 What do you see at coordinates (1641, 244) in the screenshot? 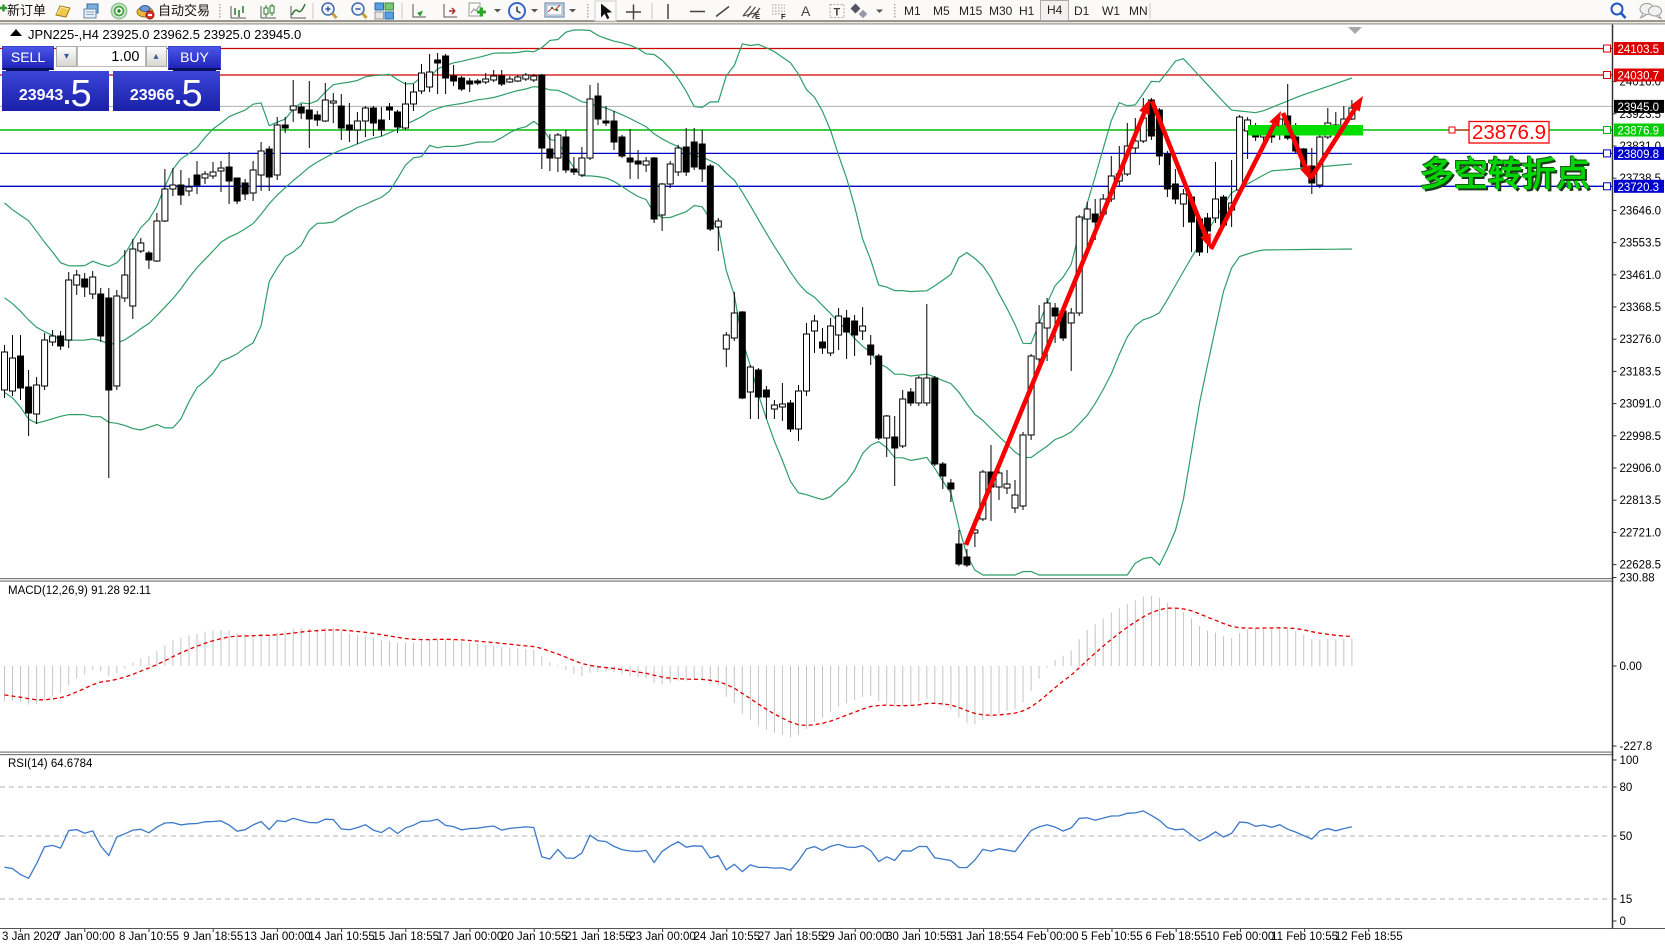
I see `svg-text: 23553.5` at bounding box center [1641, 244].